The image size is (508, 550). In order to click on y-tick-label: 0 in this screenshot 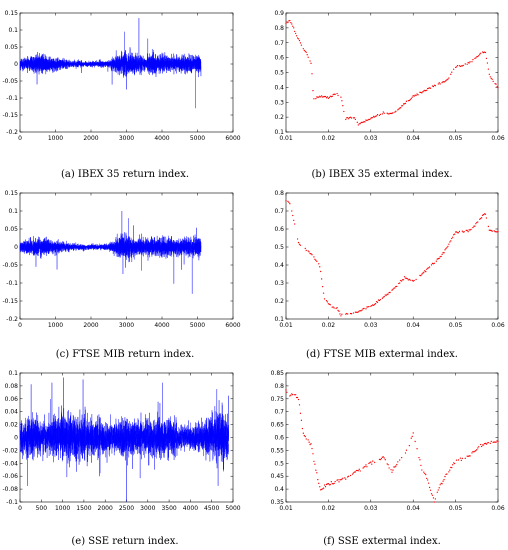, I will do `click(16, 247)`.